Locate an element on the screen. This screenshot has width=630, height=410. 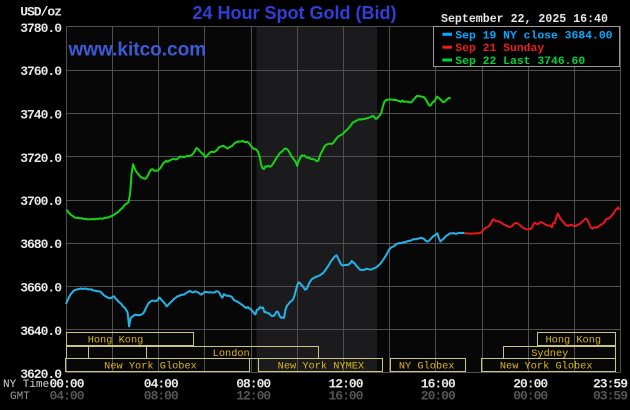
svg-text: 24 Hour Spot Gold (Bid) is located at coordinates (295, 13).